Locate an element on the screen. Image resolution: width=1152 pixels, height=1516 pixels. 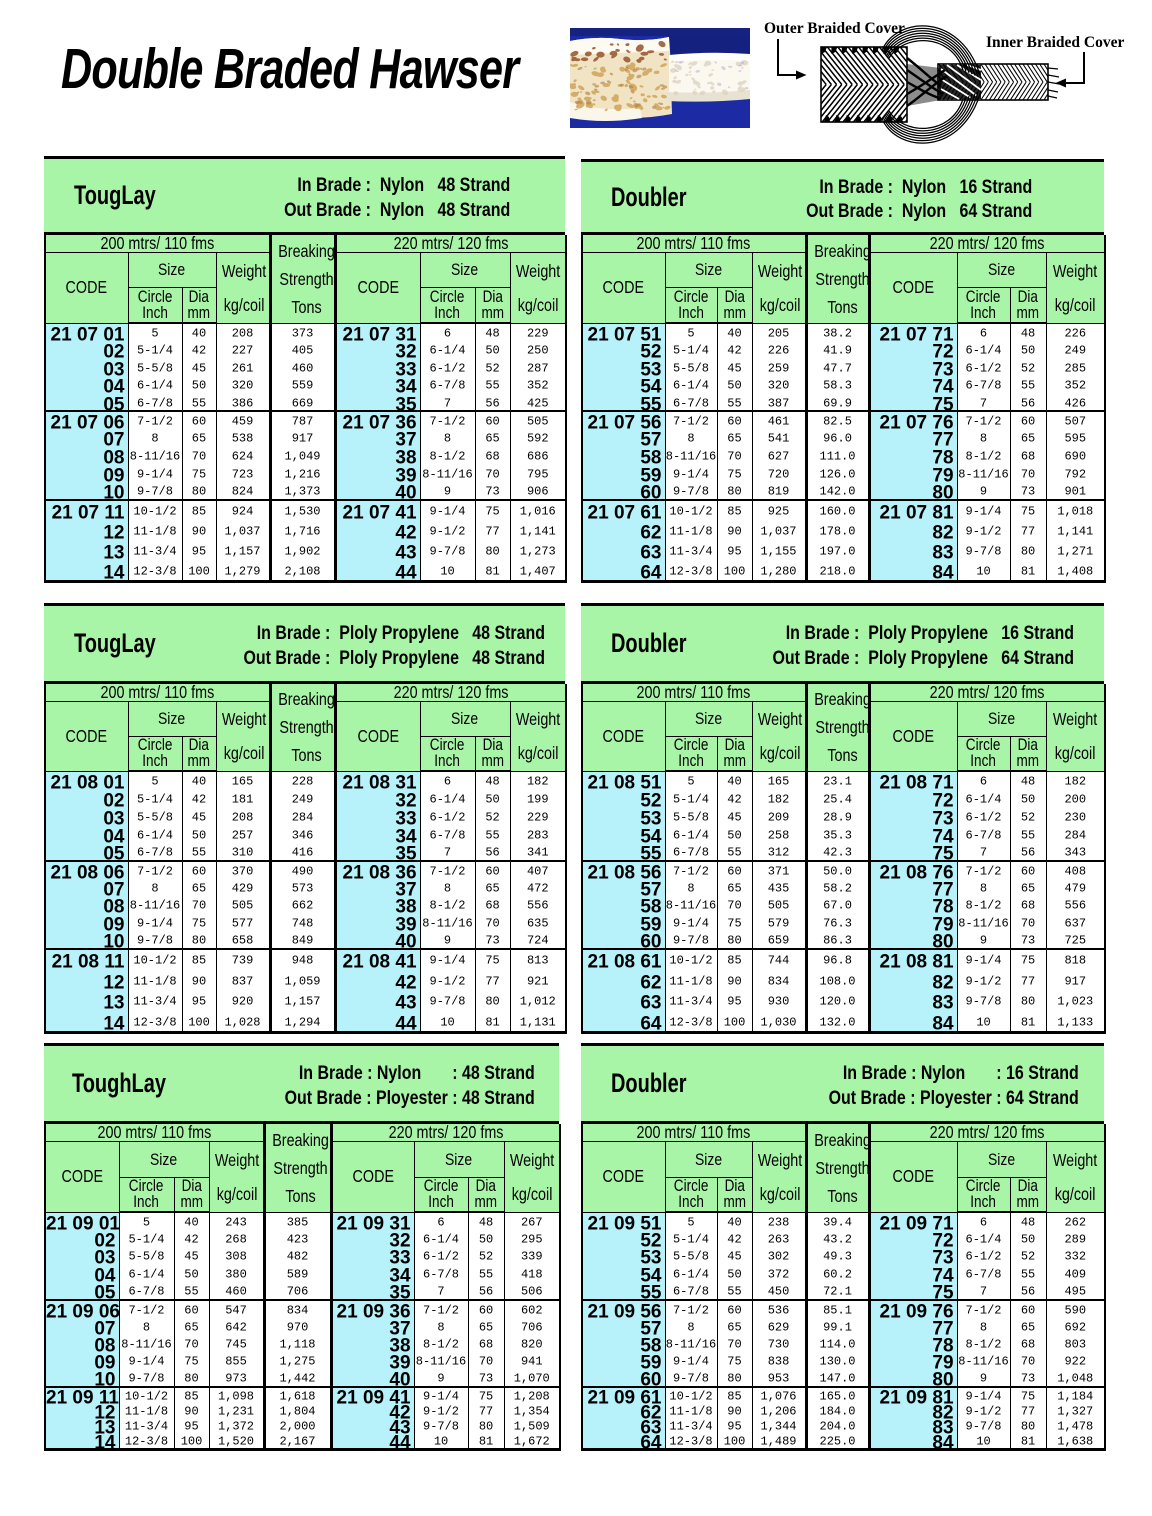
svg-text: Outer Braided Cover is located at coordinates (834, 28).